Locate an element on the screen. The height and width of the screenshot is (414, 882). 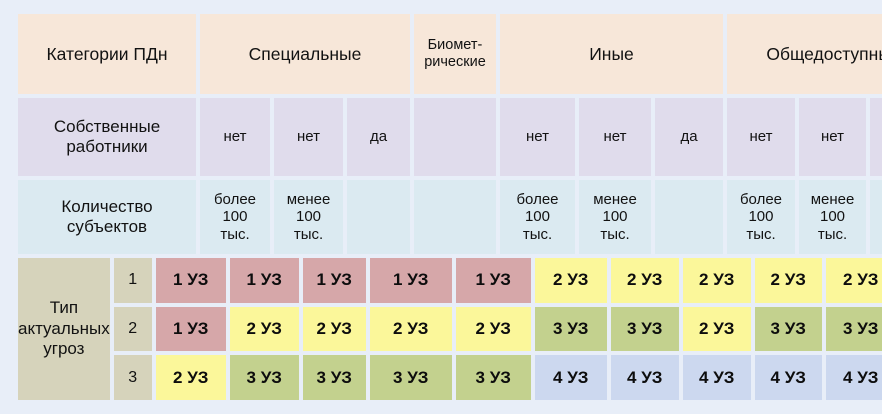
uz-cell-r3-c2: 3 УЗ is located at coordinates (264, 378).